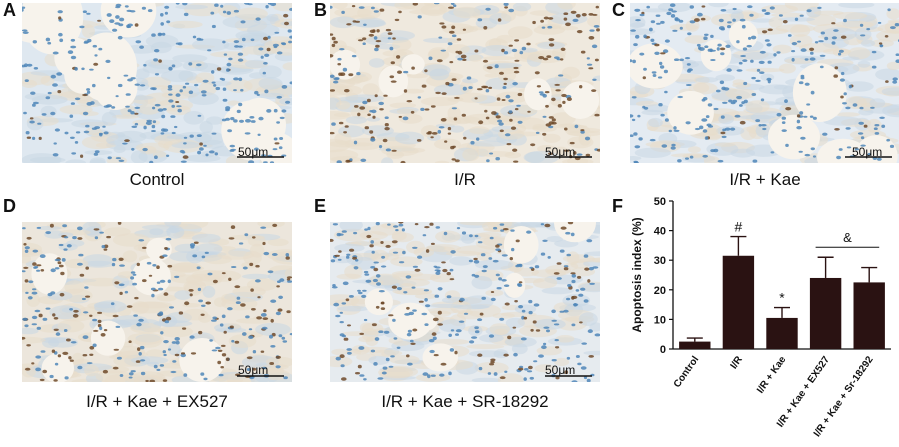 Image resolution: width=899 pixels, height=447 pixels. What do you see at coordinates (157, 180) in the screenshot?
I see `panel-caption-control: Control` at bounding box center [157, 180].